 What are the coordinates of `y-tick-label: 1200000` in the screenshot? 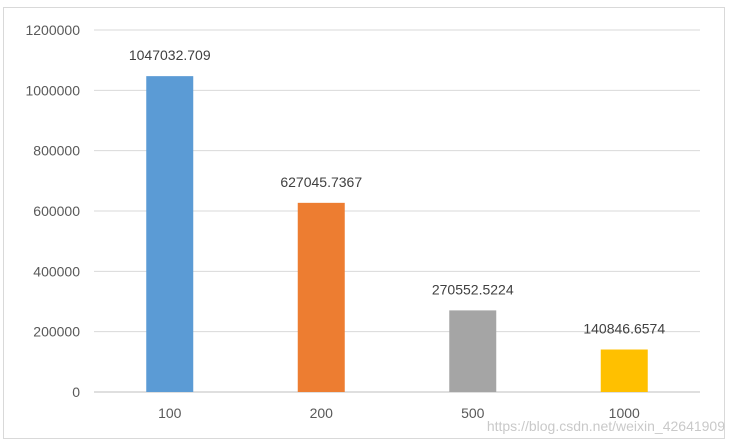 It's located at (52, 30).